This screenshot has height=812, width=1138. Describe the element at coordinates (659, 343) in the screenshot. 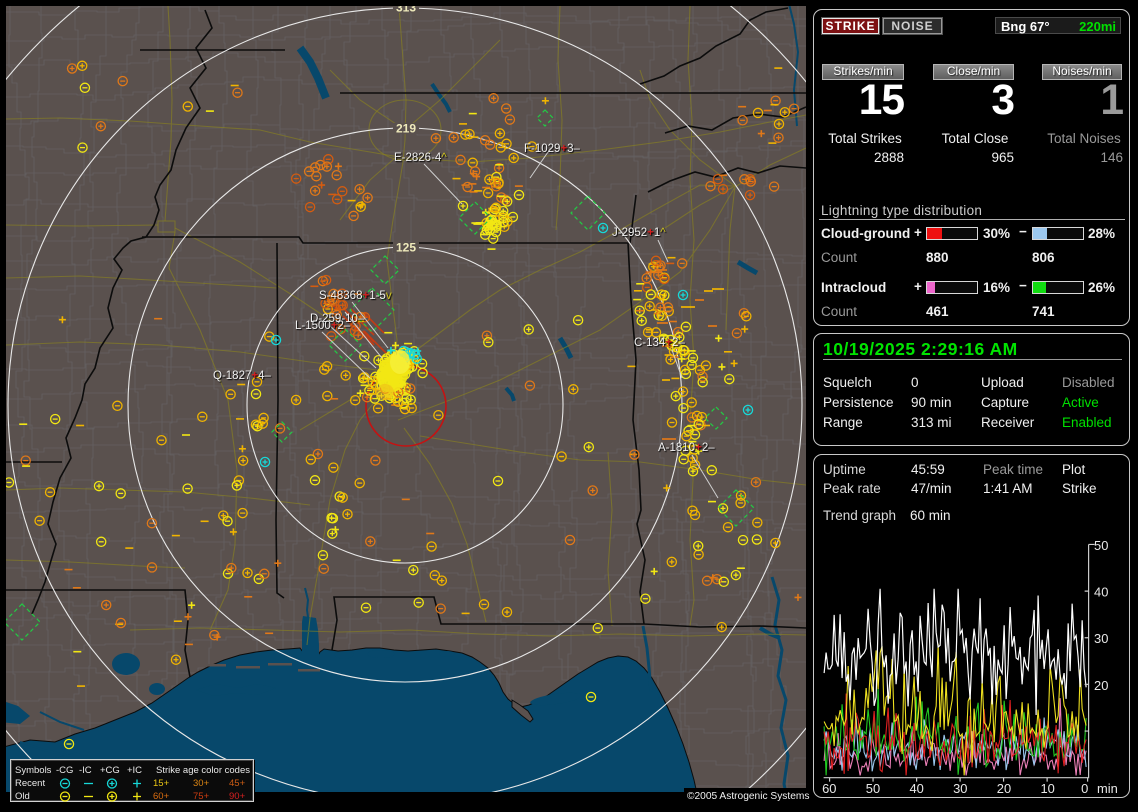

I see `svg-text: C-134+2–` at that location.